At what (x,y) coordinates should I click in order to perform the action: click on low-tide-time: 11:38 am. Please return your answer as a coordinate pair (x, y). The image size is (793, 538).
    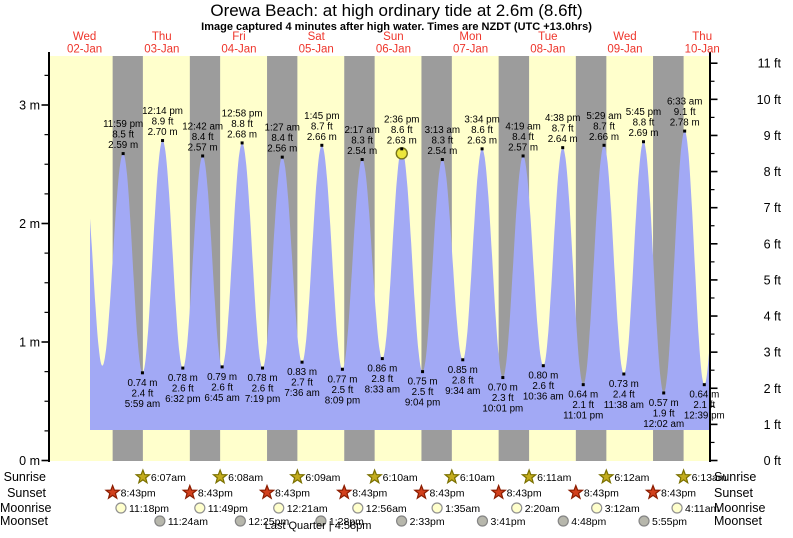
    Looking at the image, I should click on (624, 405).